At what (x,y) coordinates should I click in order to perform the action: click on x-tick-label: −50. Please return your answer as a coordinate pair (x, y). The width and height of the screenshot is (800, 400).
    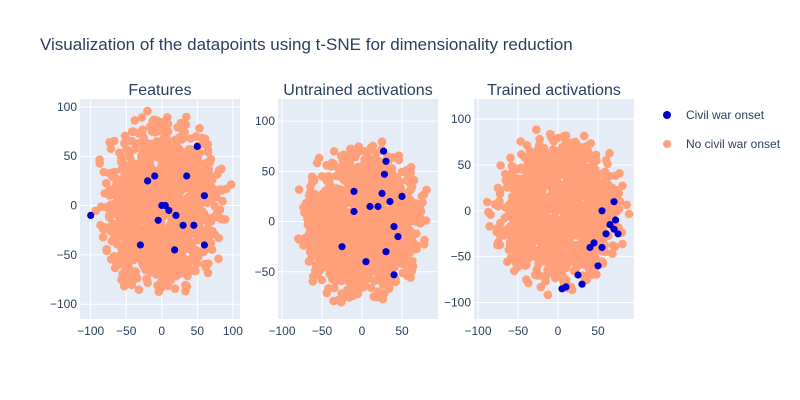
    Looking at the image, I should click on (518, 331).